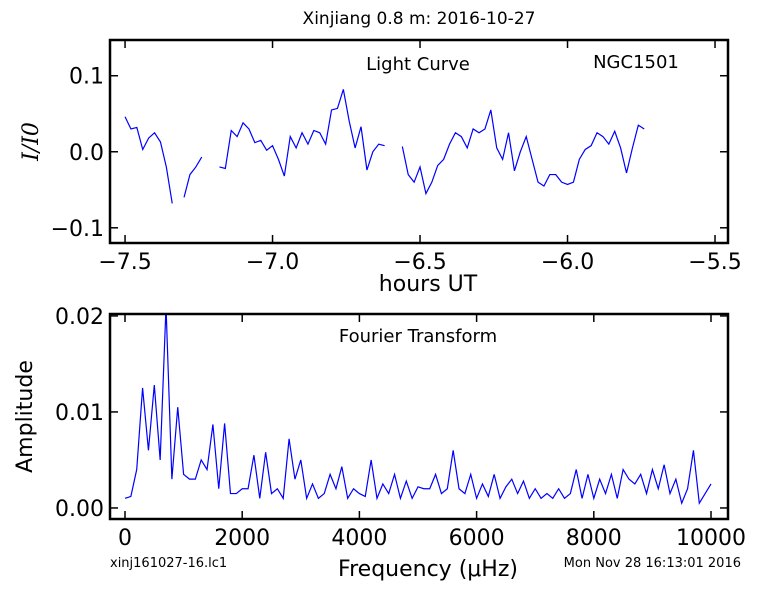 The width and height of the screenshot is (758, 593). Describe the element at coordinates (359, 538) in the screenshot. I see `x-tick-label: 4000` at that location.